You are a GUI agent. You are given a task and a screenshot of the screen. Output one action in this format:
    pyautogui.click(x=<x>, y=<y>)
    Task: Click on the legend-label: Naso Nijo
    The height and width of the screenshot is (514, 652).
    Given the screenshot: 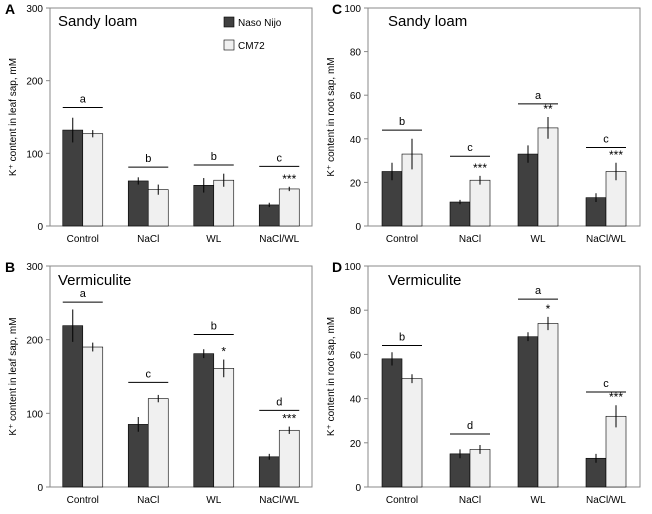 What is the action you would take?
    pyautogui.click(x=260, y=23)
    